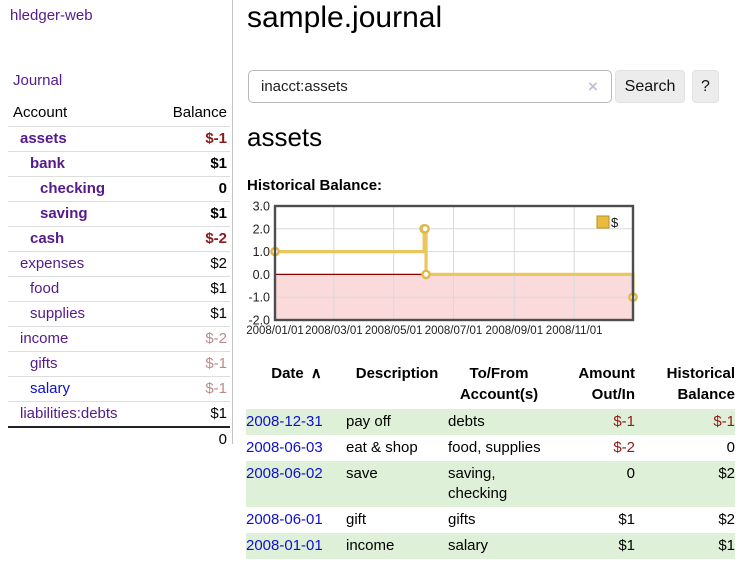 The height and width of the screenshot is (582, 742). Describe the element at coordinates (284, 473) in the screenshot. I see `transaction-date-link: 2008-06-02` at that location.